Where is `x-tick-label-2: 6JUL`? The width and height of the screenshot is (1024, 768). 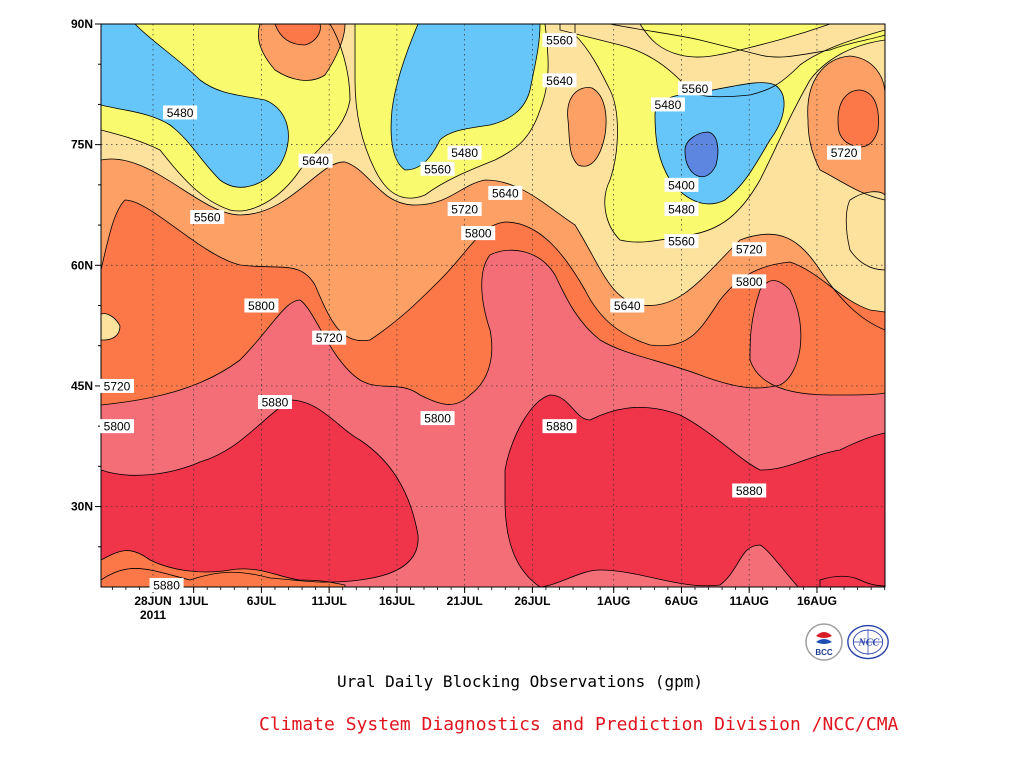
x-tick-label-2: 6JUL is located at coordinates (261, 601).